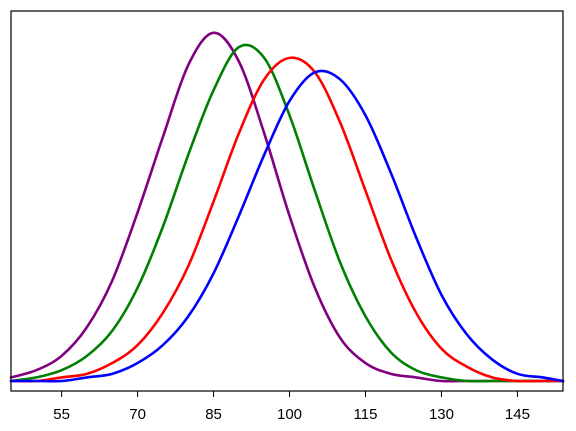  I want to click on x-tick-label: 55, so click(61, 414).